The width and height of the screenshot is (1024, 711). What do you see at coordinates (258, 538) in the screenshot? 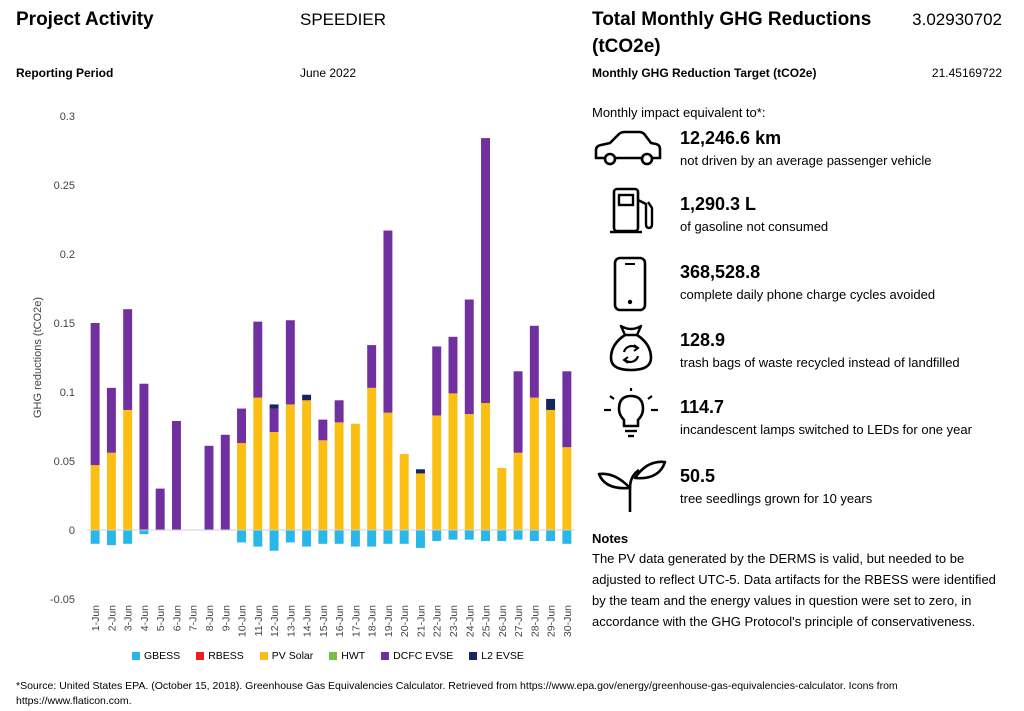
I see `bar-gbess-11-jun` at bounding box center [258, 538].